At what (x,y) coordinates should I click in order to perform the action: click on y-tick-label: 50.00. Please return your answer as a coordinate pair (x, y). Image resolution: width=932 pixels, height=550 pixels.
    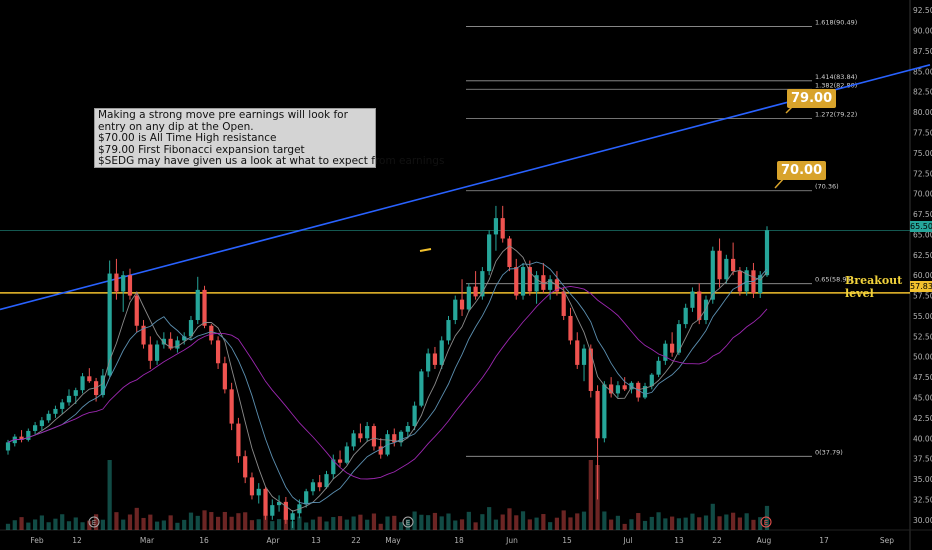
    Looking at the image, I should click on (922, 357).